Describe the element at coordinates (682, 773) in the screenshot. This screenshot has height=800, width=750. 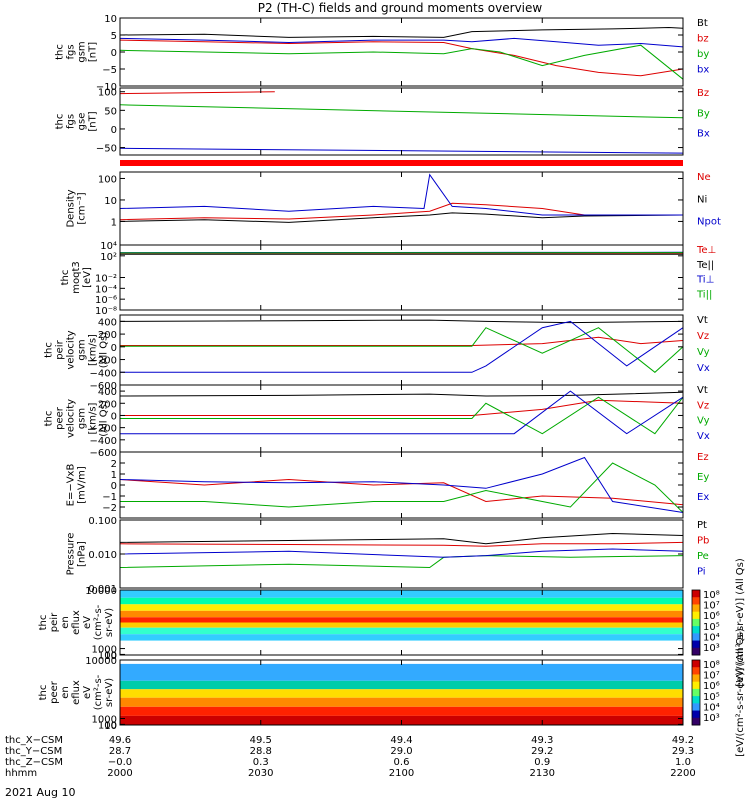
I see `x-axis-value: 2200` at that location.